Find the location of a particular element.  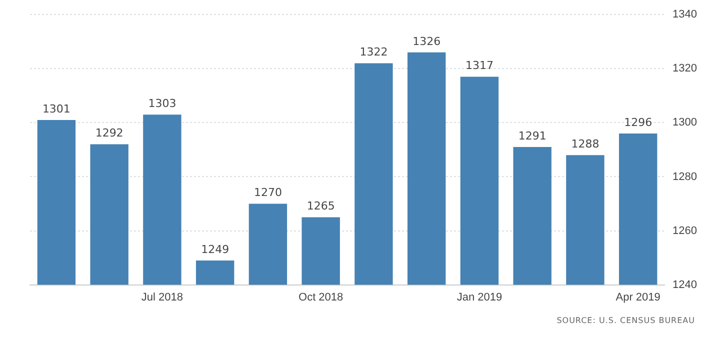

y-tick-label: 1320 is located at coordinates (685, 68).